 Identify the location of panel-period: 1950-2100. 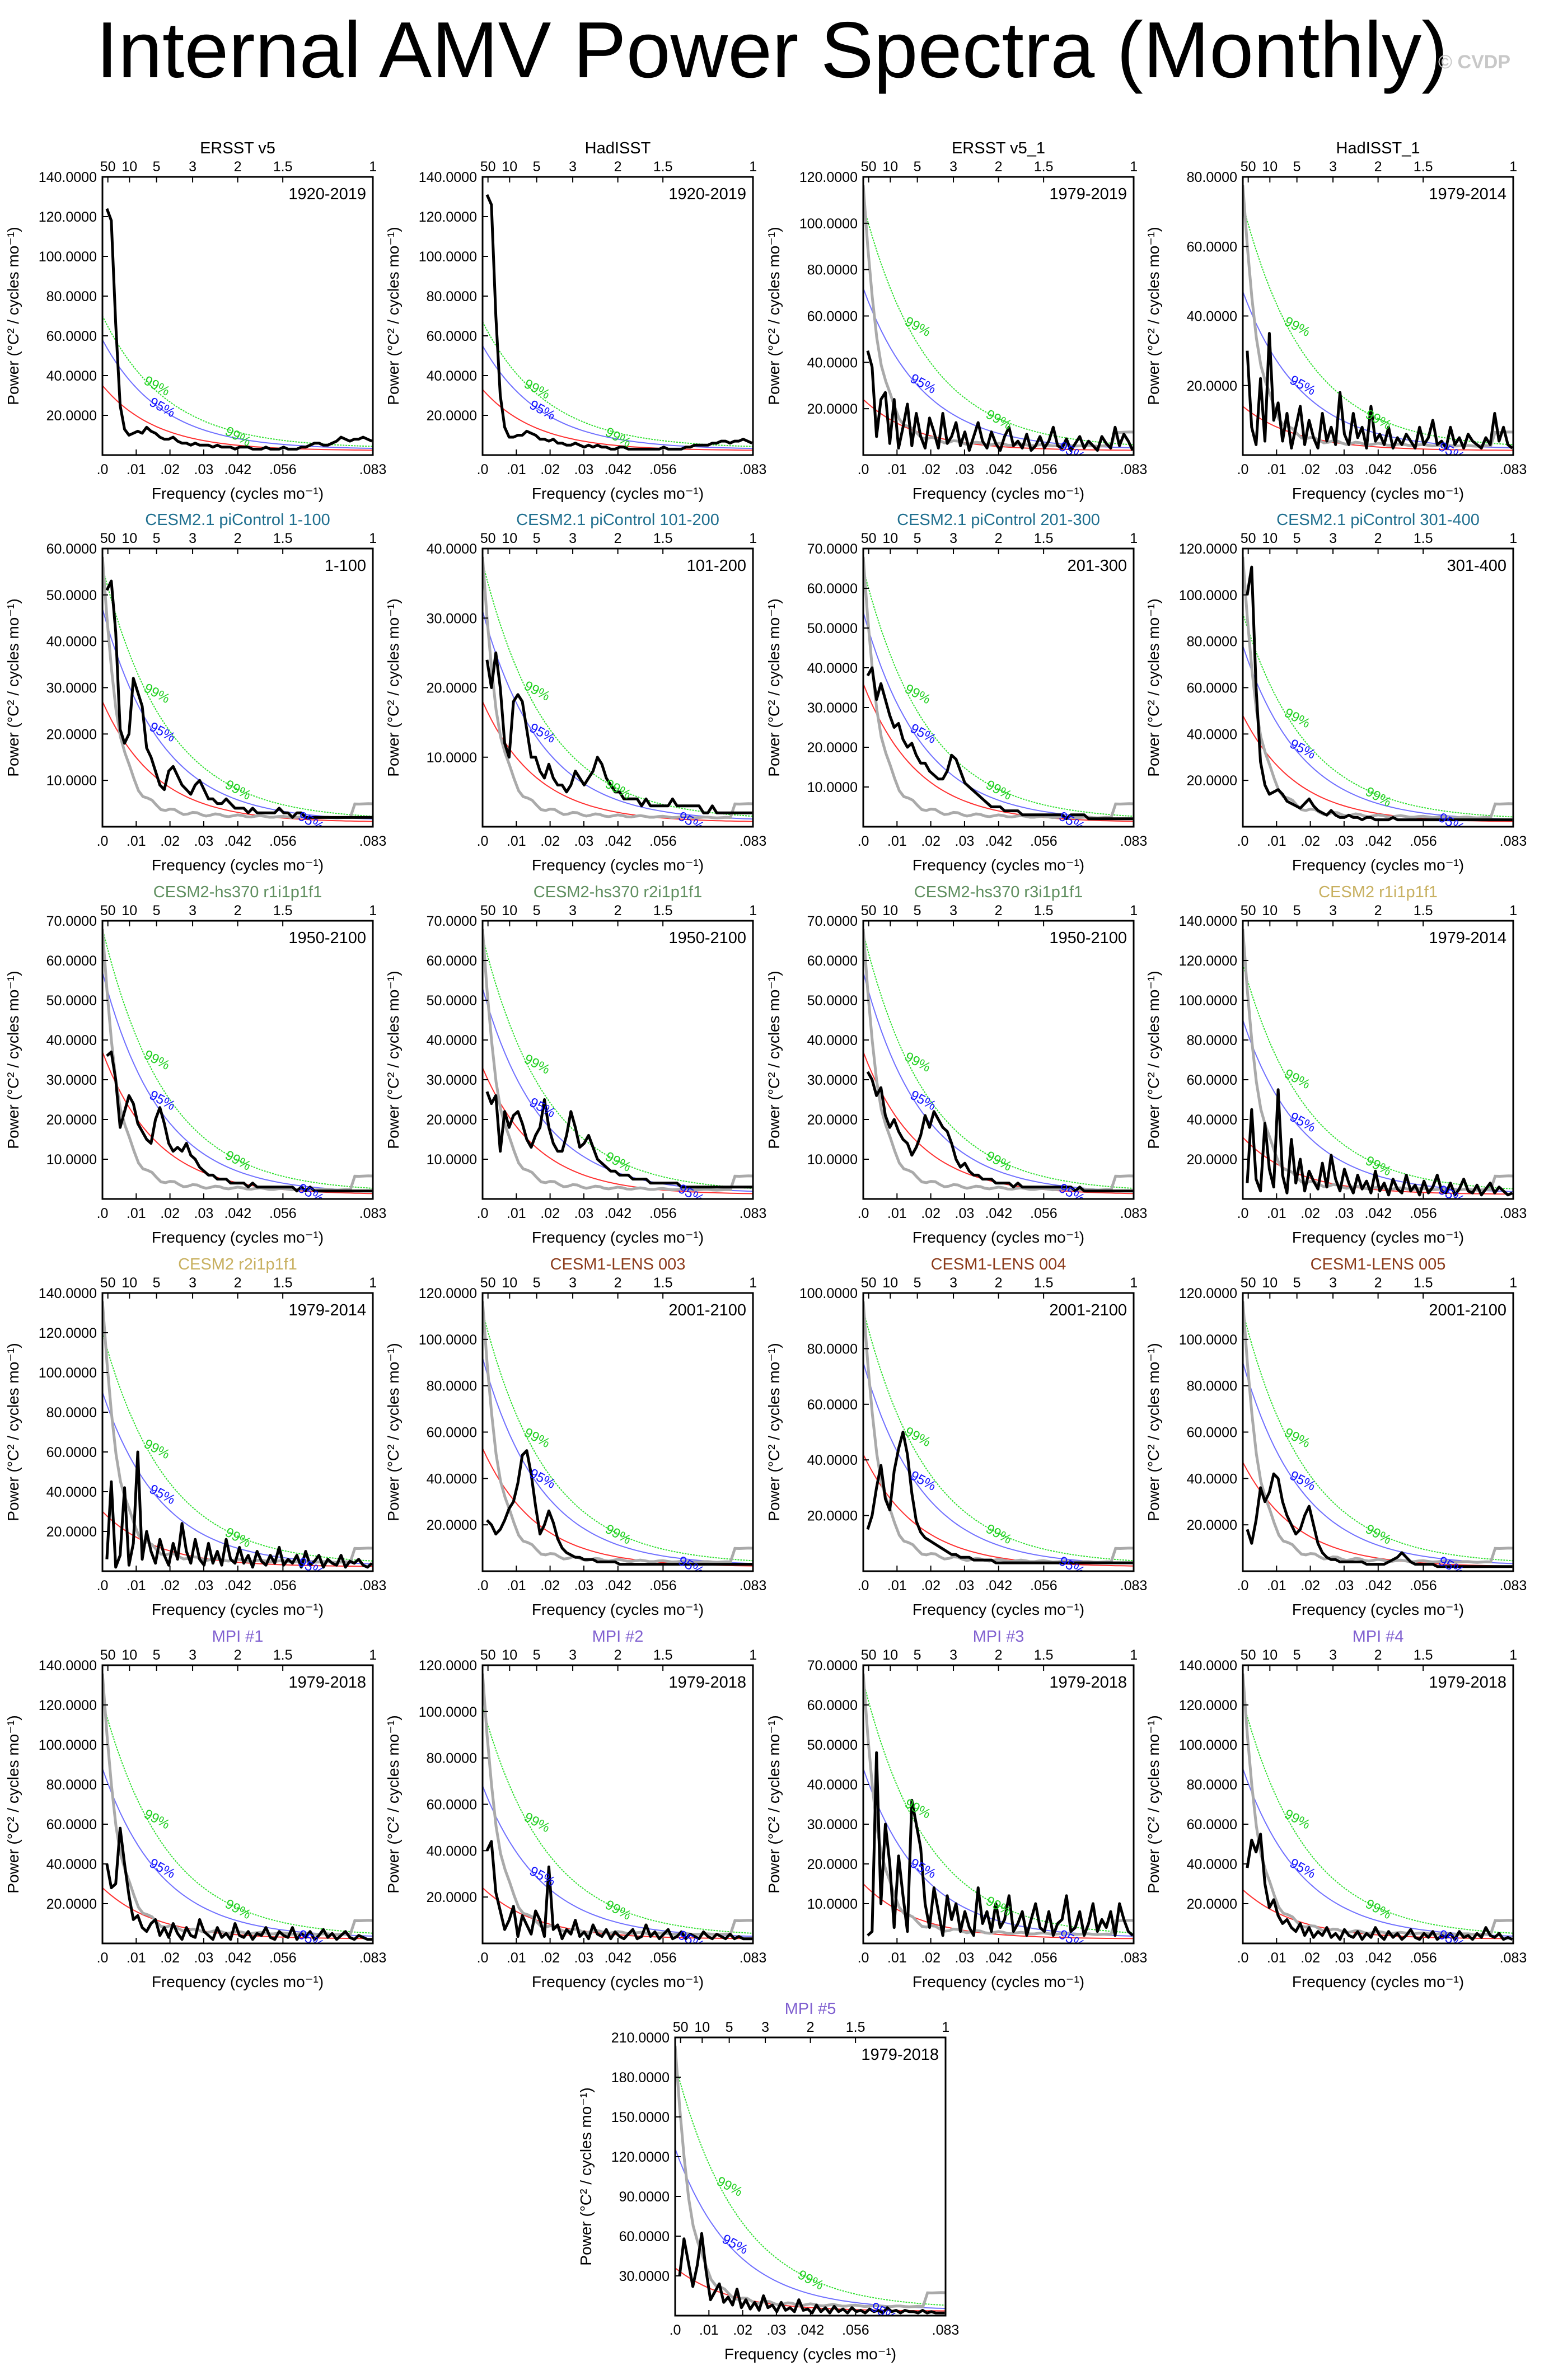
(707, 938).